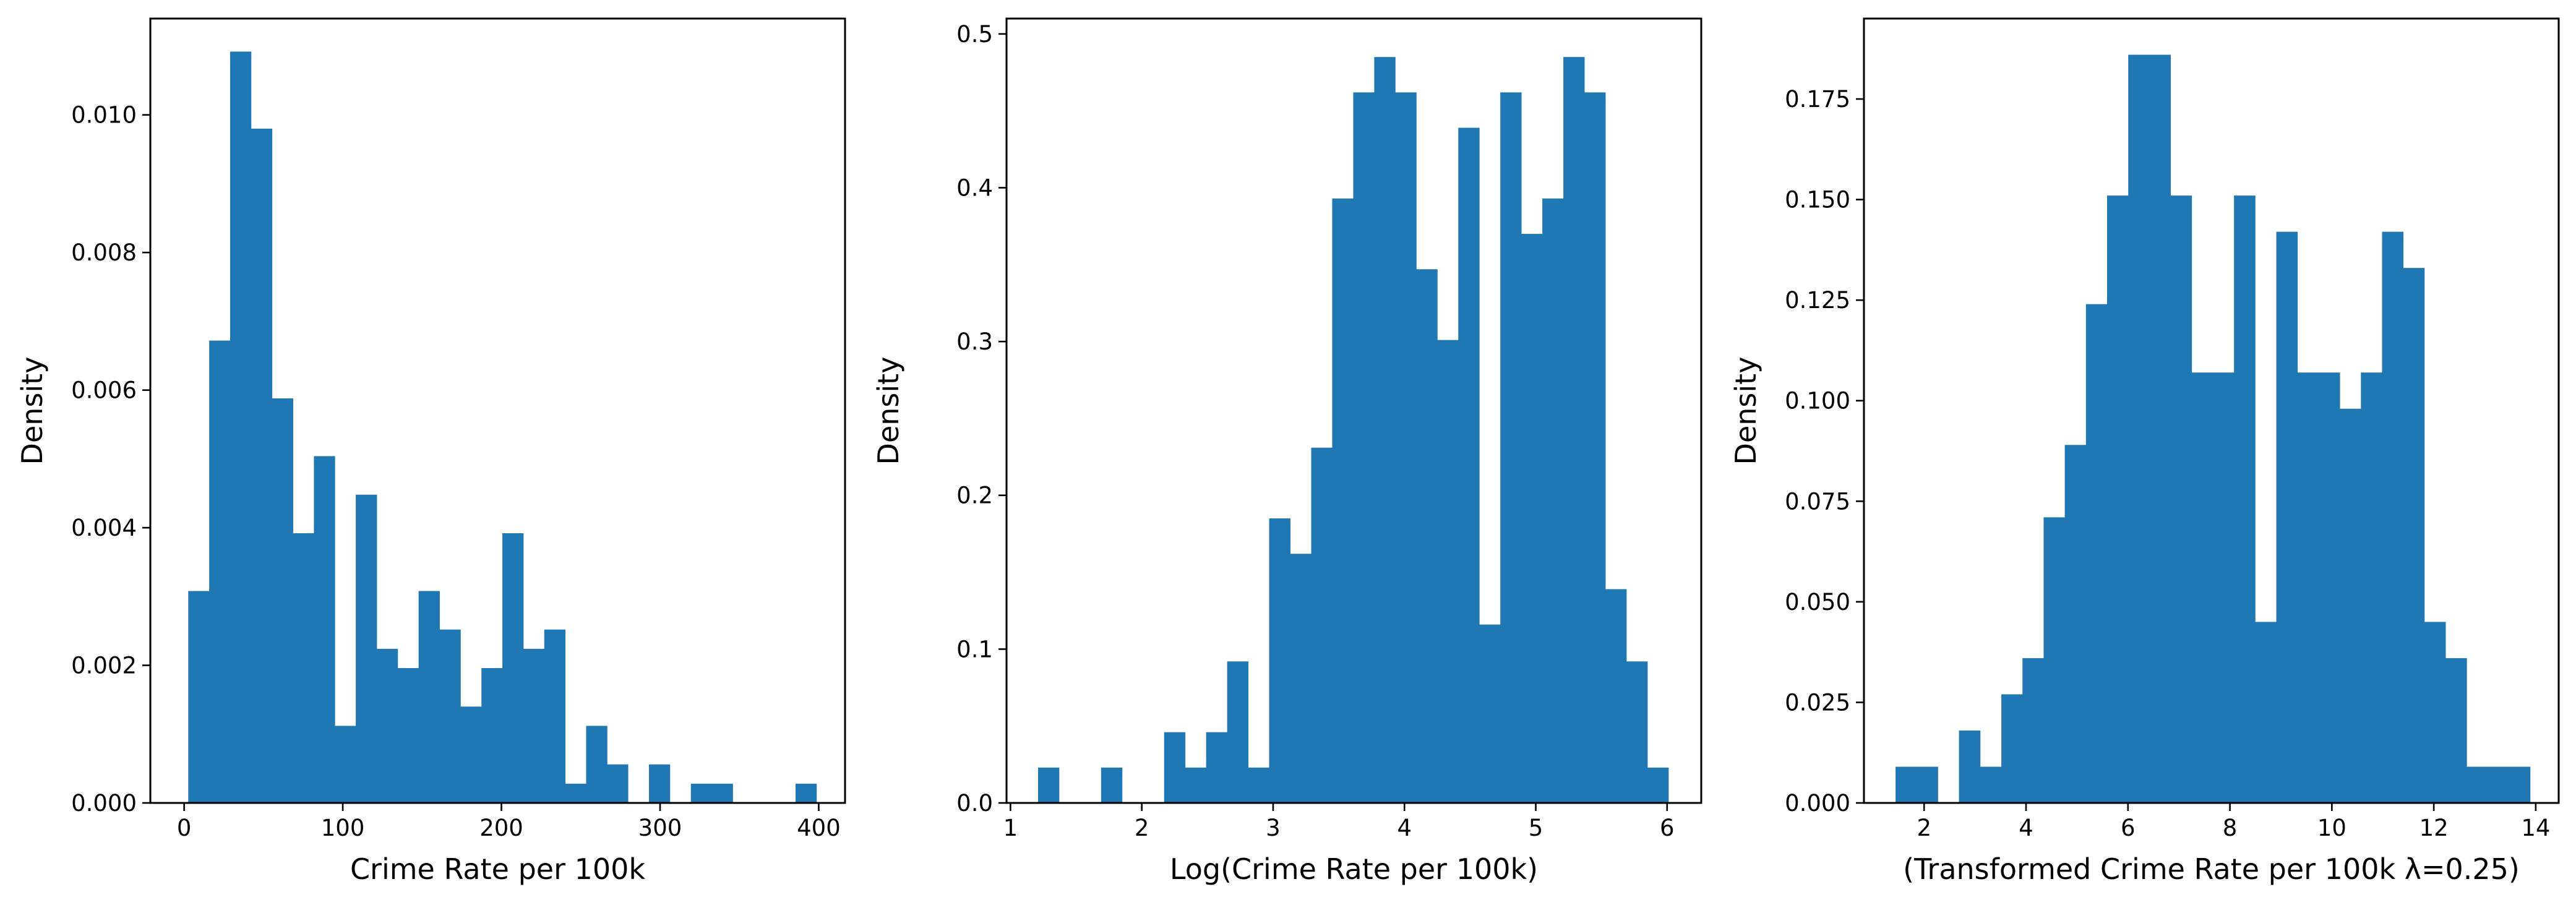  Describe the element at coordinates (2434, 828) in the screenshot. I see `x-tick-label: 12` at that location.